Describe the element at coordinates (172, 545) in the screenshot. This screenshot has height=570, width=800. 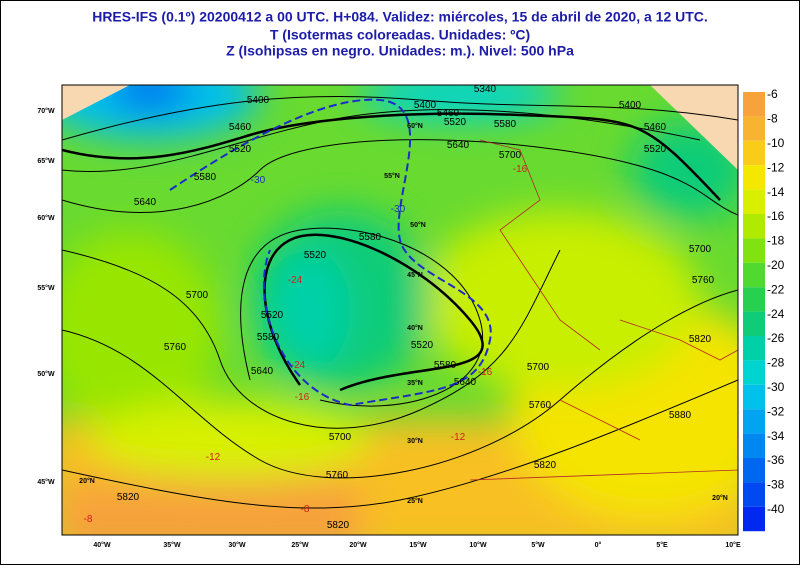
I see `lon-label: 35°W` at that location.